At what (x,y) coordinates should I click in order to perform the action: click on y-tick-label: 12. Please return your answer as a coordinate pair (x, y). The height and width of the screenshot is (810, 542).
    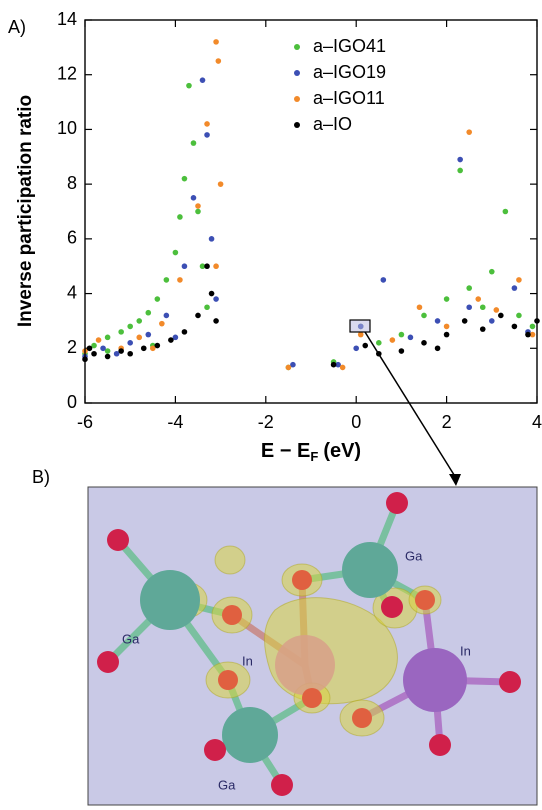
    Looking at the image, I should click on (67, 73).